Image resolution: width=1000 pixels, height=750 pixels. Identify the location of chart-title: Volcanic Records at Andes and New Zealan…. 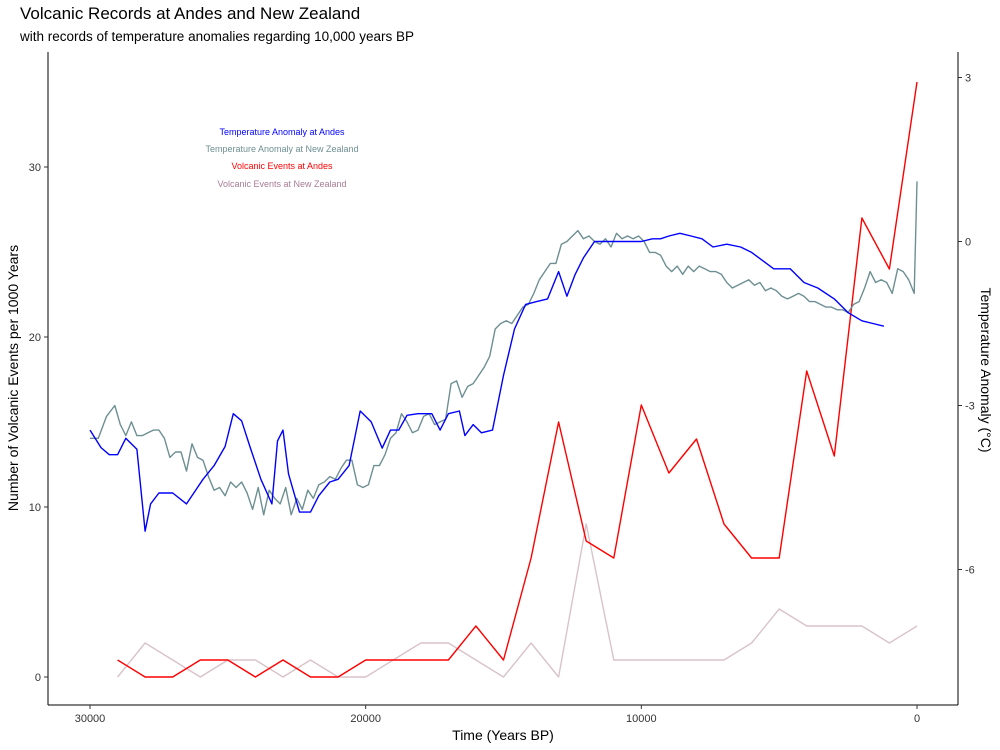
(190, 13).